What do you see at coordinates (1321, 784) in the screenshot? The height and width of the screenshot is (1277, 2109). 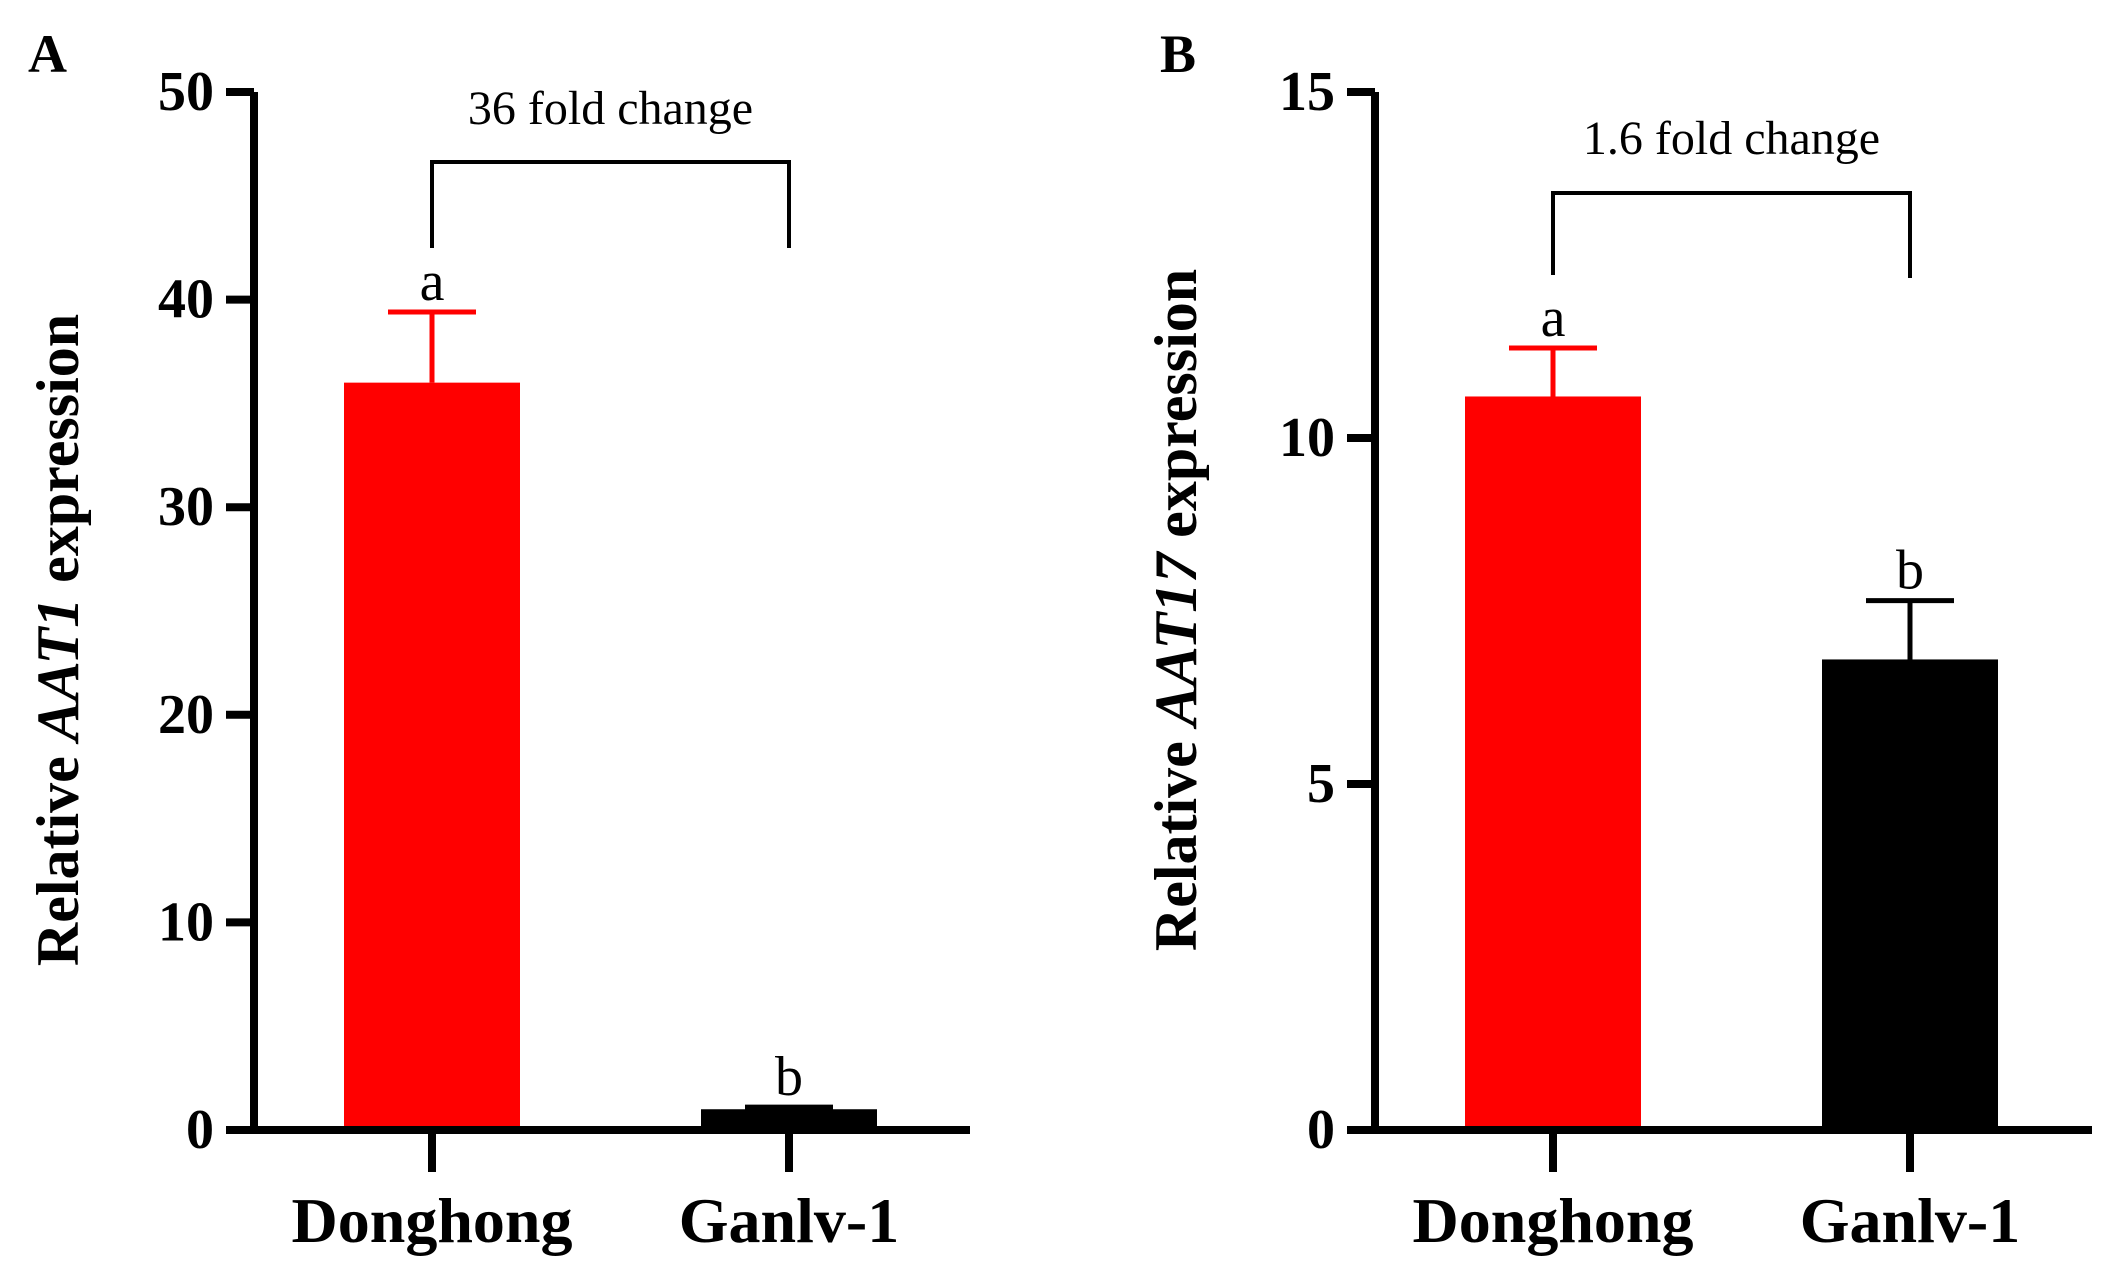 I see `y-tick-label: 5` at bounding box center [1321, 784].